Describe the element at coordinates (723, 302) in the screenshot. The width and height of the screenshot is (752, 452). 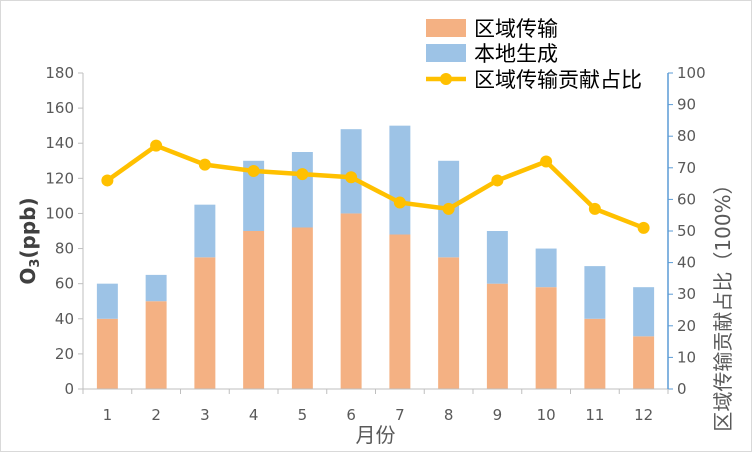
I see `y-axis-right-title: 区域传输贡献占比（100%）` at that location.